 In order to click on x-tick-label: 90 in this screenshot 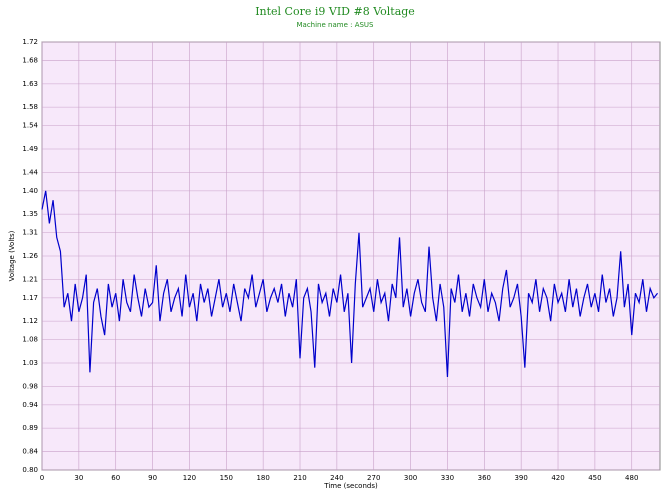, I will do `click(152, 478)`.